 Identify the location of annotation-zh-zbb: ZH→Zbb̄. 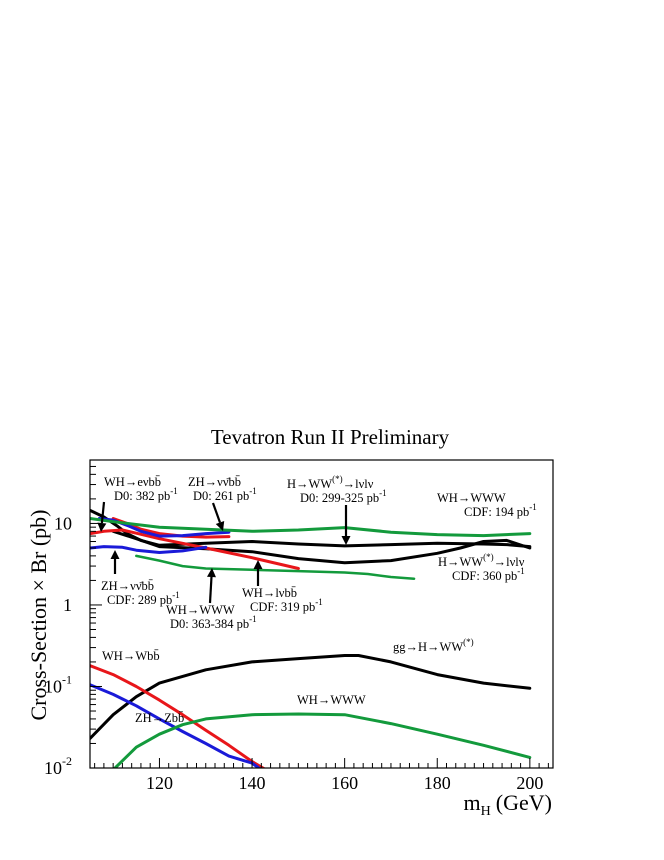
(159, 718).